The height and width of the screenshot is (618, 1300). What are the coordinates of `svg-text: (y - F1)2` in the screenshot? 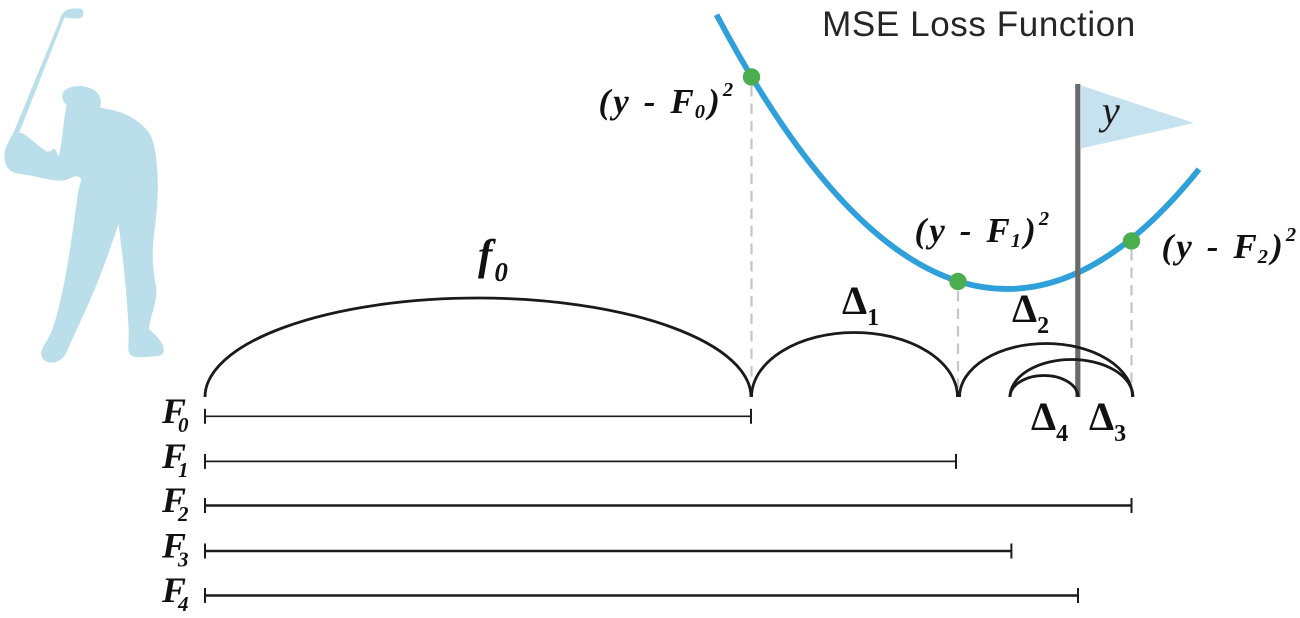 It's located at (984, 230).